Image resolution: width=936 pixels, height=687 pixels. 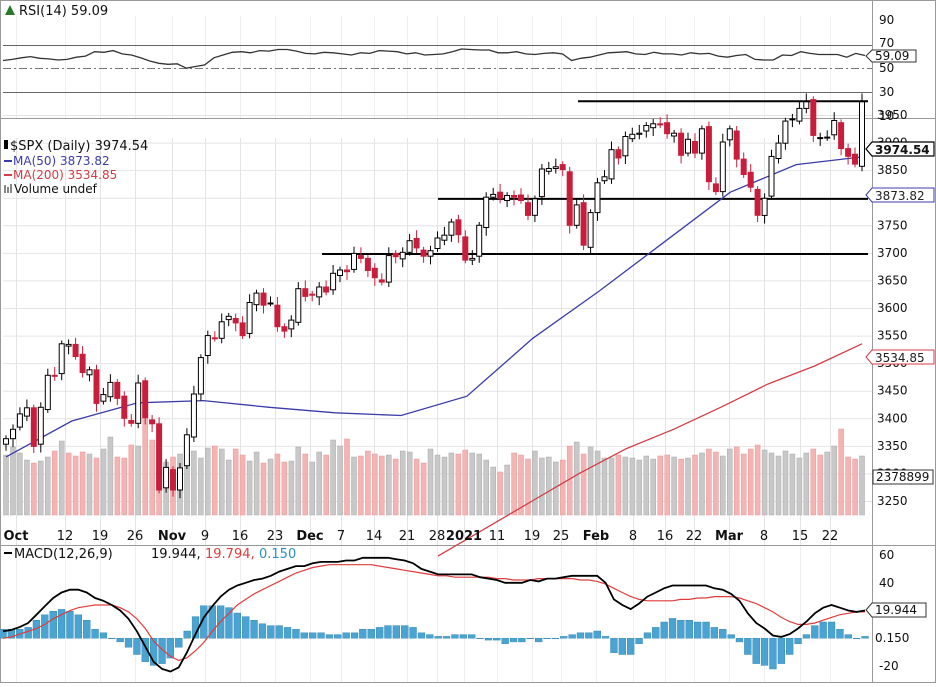 I want to click on macd-value-label: 19.944, so click(x=896, y=610).